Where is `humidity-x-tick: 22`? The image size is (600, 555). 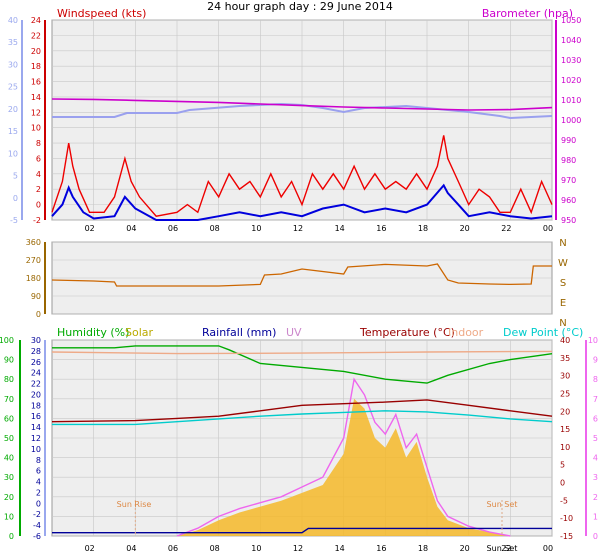
humidity-x-tick: 22 is located at coordinates (506, 548).